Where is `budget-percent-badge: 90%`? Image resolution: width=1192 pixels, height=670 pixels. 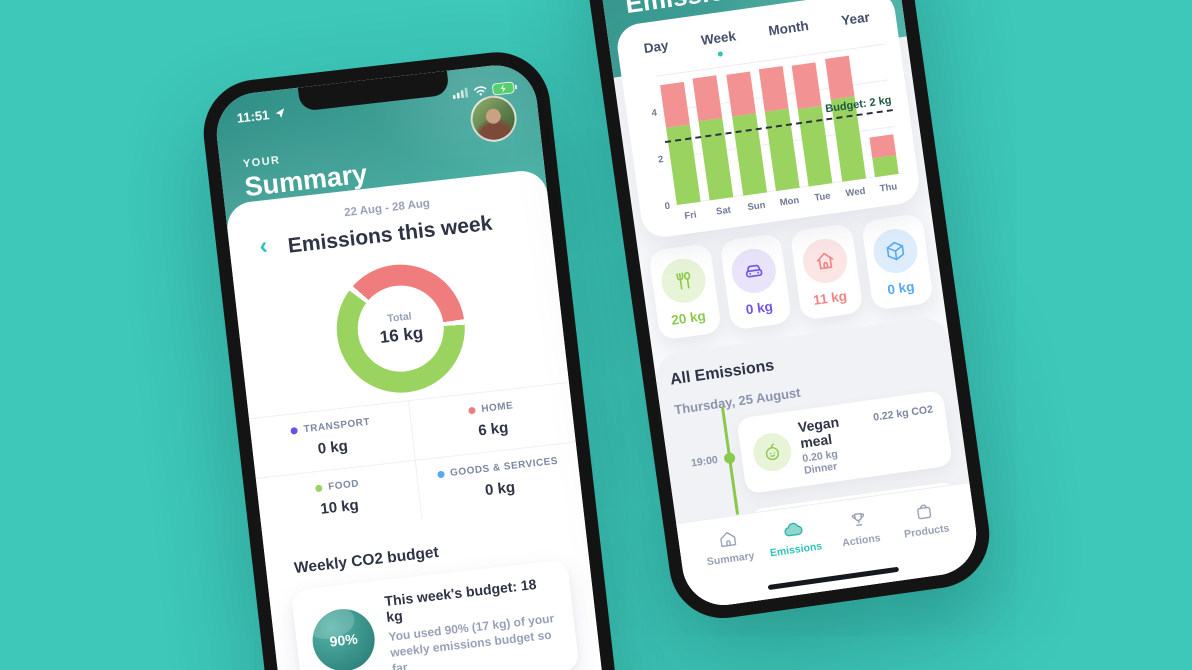
budget-percent-badge: 90% is located at coordinates (344, 638).